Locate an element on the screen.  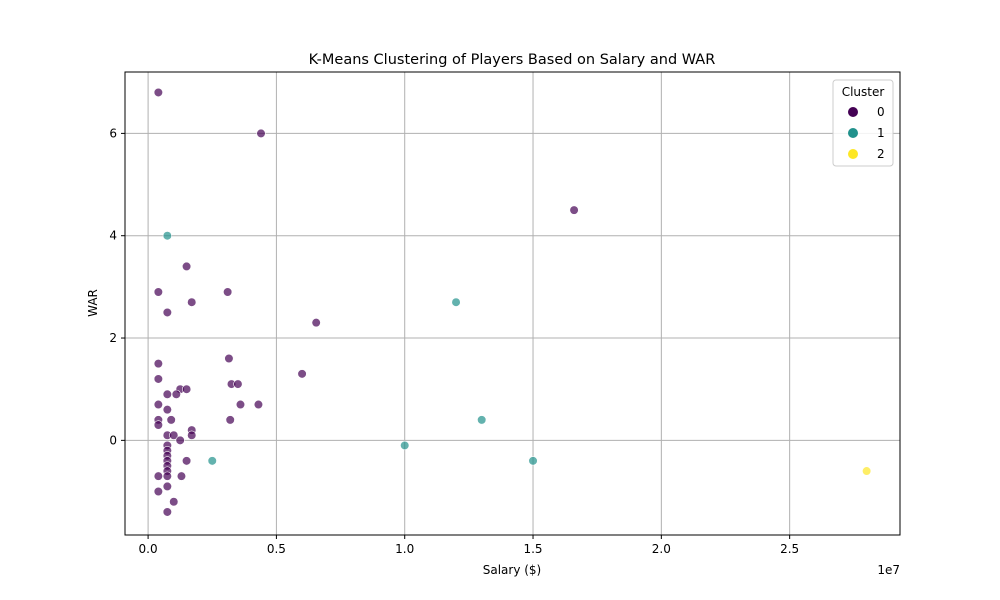
legend-title: Cluster is located at coordinates (863, 92).